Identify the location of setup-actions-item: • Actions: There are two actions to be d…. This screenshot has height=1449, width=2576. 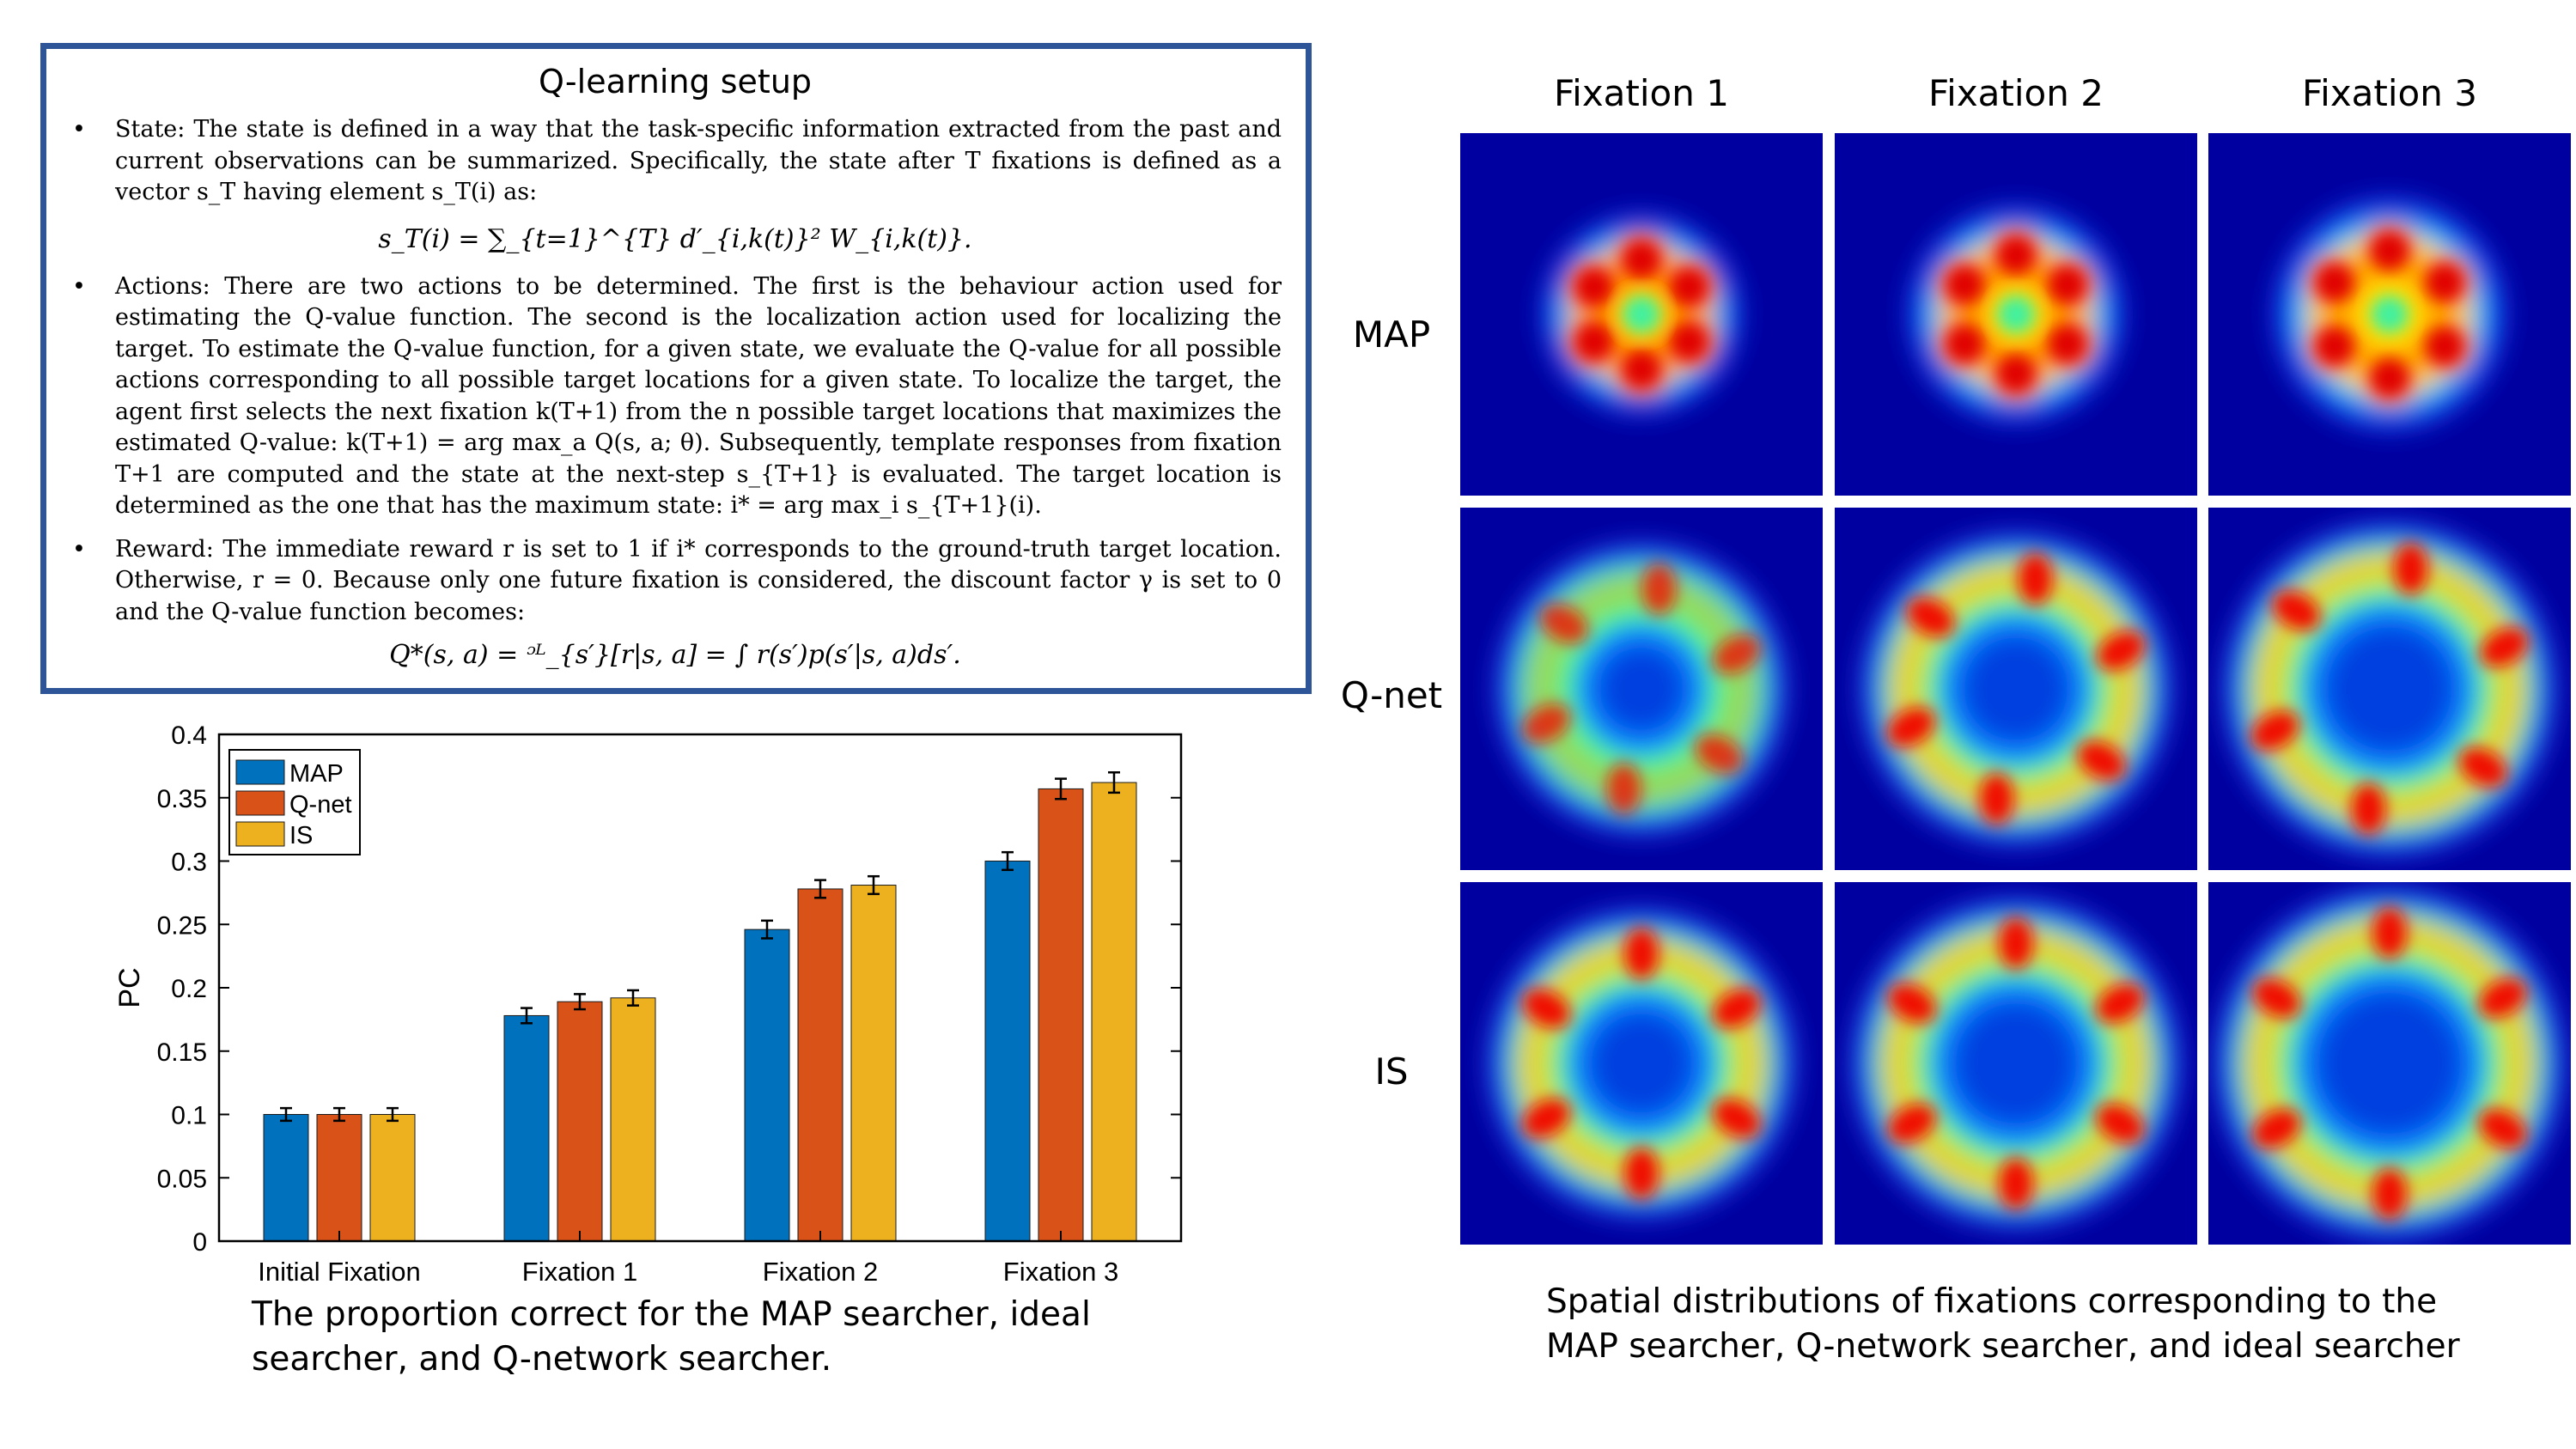
(675, 396).